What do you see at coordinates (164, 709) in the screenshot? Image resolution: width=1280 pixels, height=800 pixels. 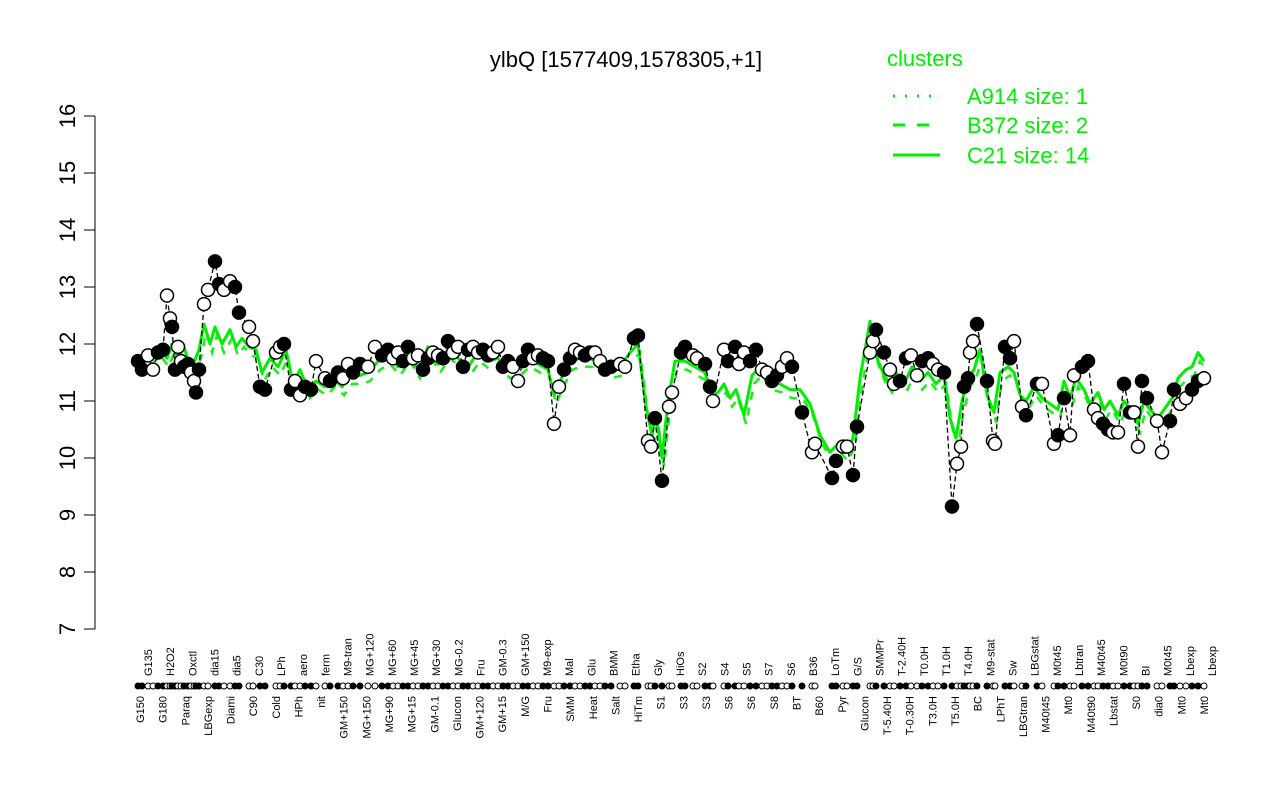 I see `x-tick-label: G180` at bounding box center [164, 709].